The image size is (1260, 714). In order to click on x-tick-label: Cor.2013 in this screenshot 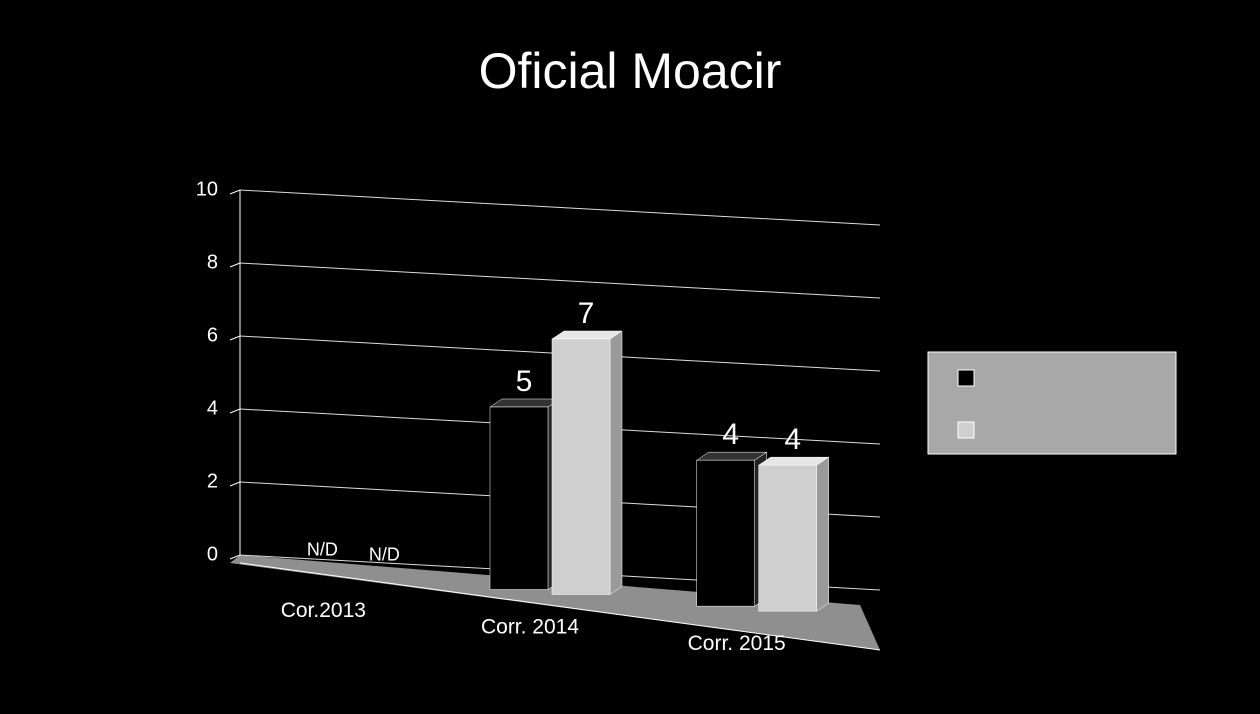, I will do `click(323, 610)`.